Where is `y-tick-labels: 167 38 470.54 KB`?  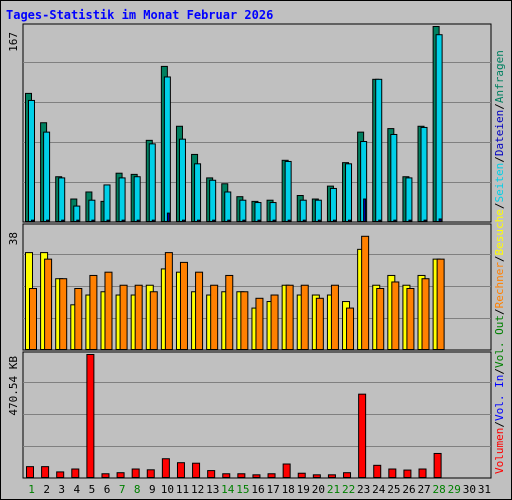 y-tick-labels: 167 38 470.54 KB is located at coordinates (13, 224).